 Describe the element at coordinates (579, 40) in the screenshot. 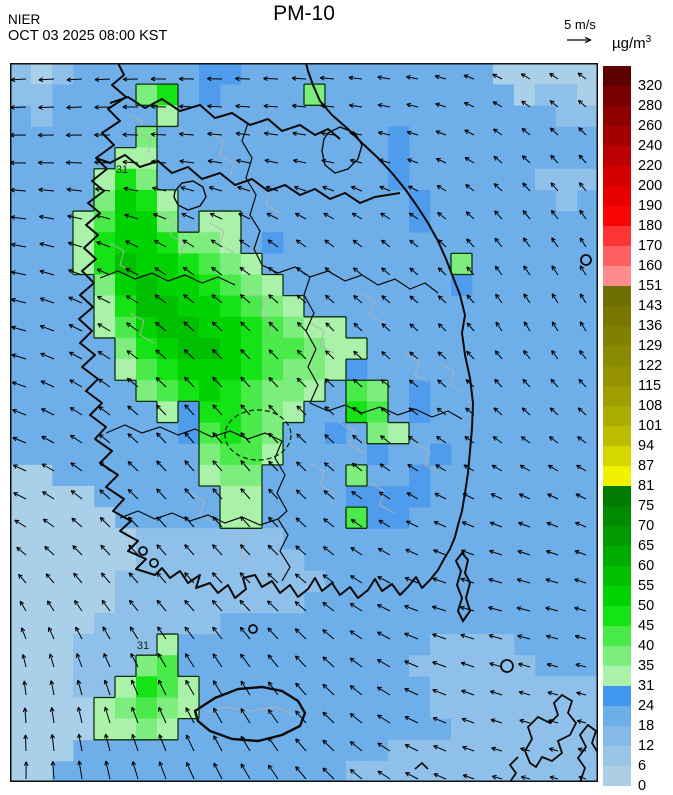

I see `wind-scale-arrow-icon` at that location.